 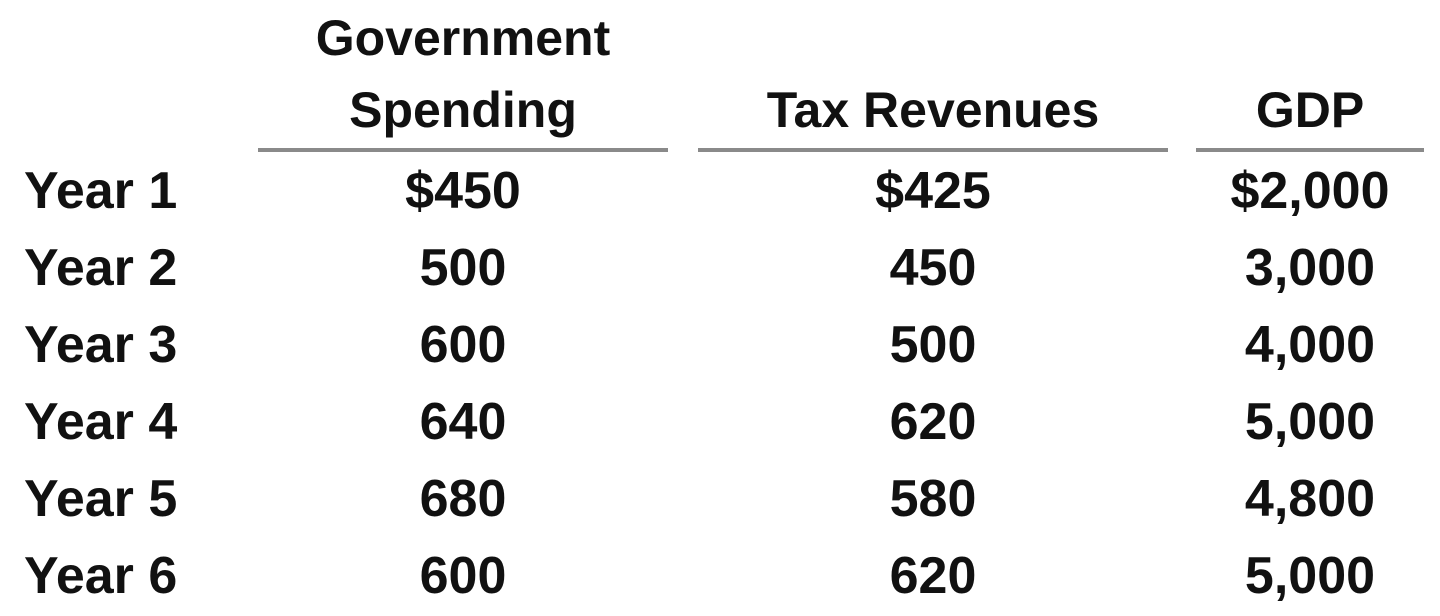 I want to click on column-header-line: Tax Revenues, so click(x=933, y=110).